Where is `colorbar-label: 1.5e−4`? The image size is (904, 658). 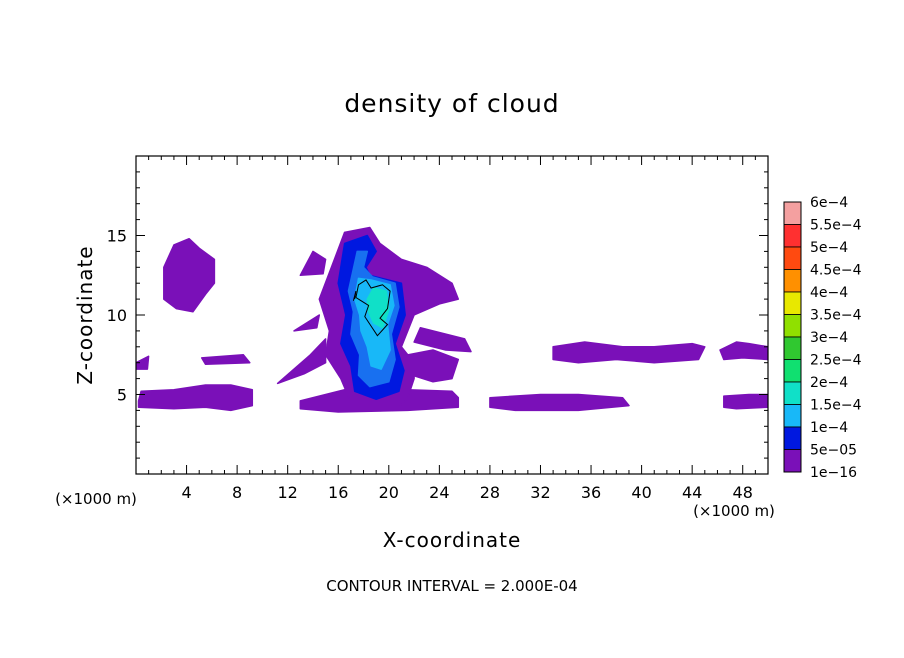 colorbar-label: 1.5e−4 is located at coordinates (836, 406).